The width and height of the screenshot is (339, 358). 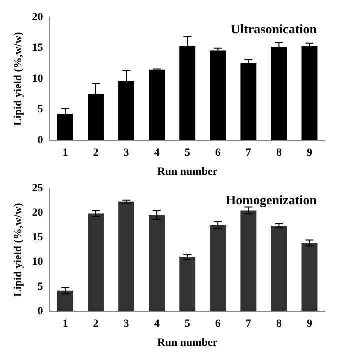 I want to click on chart-title: Ultrasonication, so click(x=274, y=28).